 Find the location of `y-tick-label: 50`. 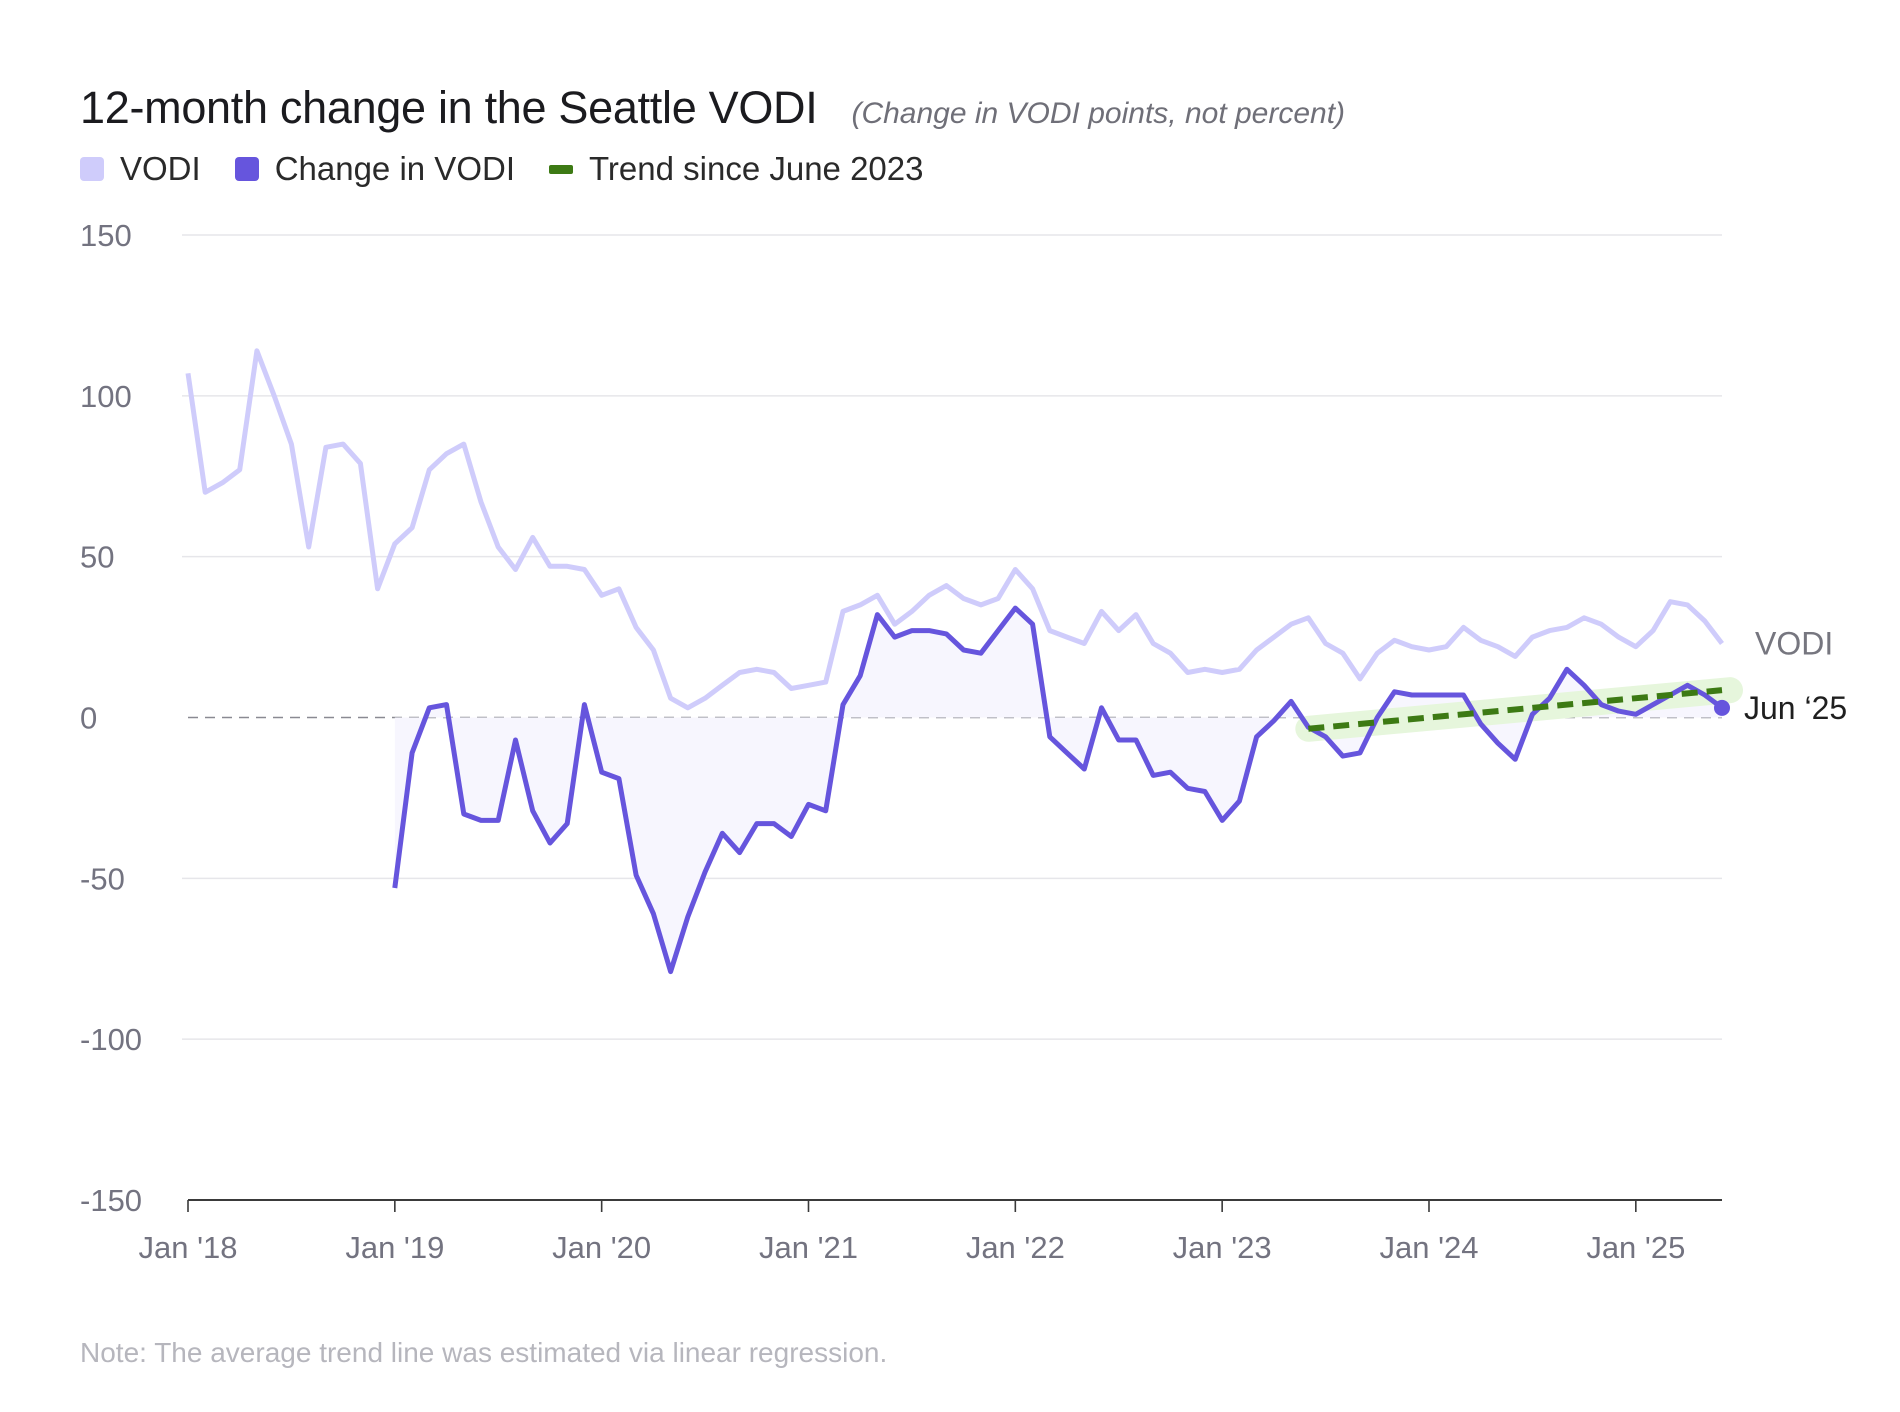

y-tick-label: 50 is located at coordinates (97, 557).